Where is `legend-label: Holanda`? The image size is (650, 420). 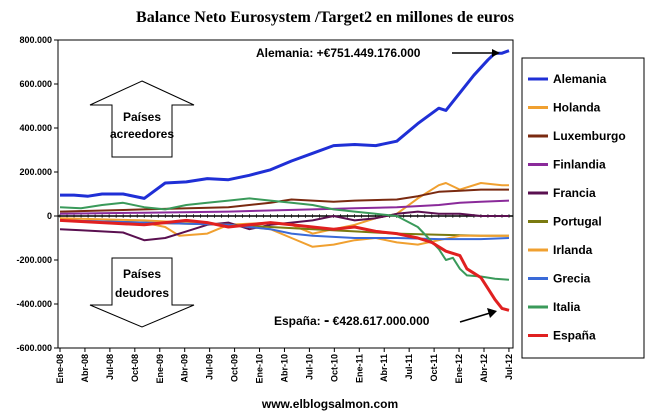
legend-label: Holanda is located at coordinates (577, 108).